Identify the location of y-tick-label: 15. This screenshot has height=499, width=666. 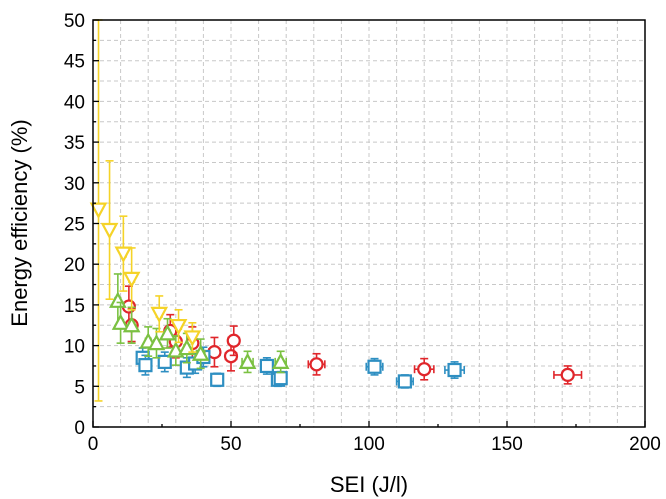
(74, 306).